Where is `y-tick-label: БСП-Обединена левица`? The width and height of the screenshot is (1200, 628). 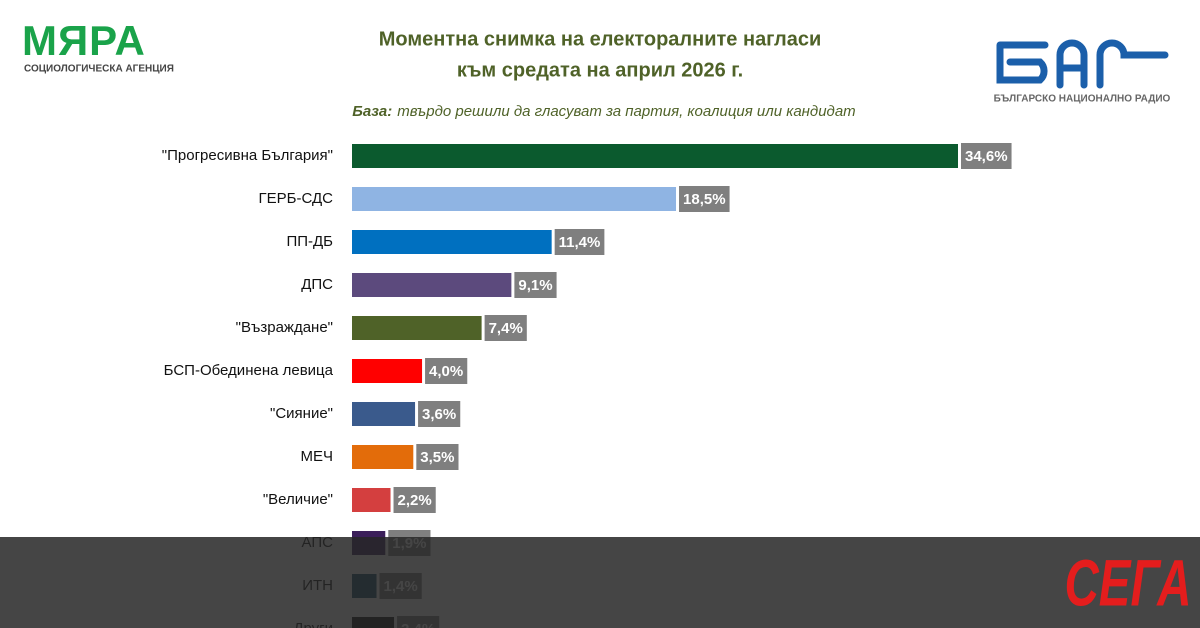
y-tick-label: БСП-Обединена левица is located at coordinates (249, 370).